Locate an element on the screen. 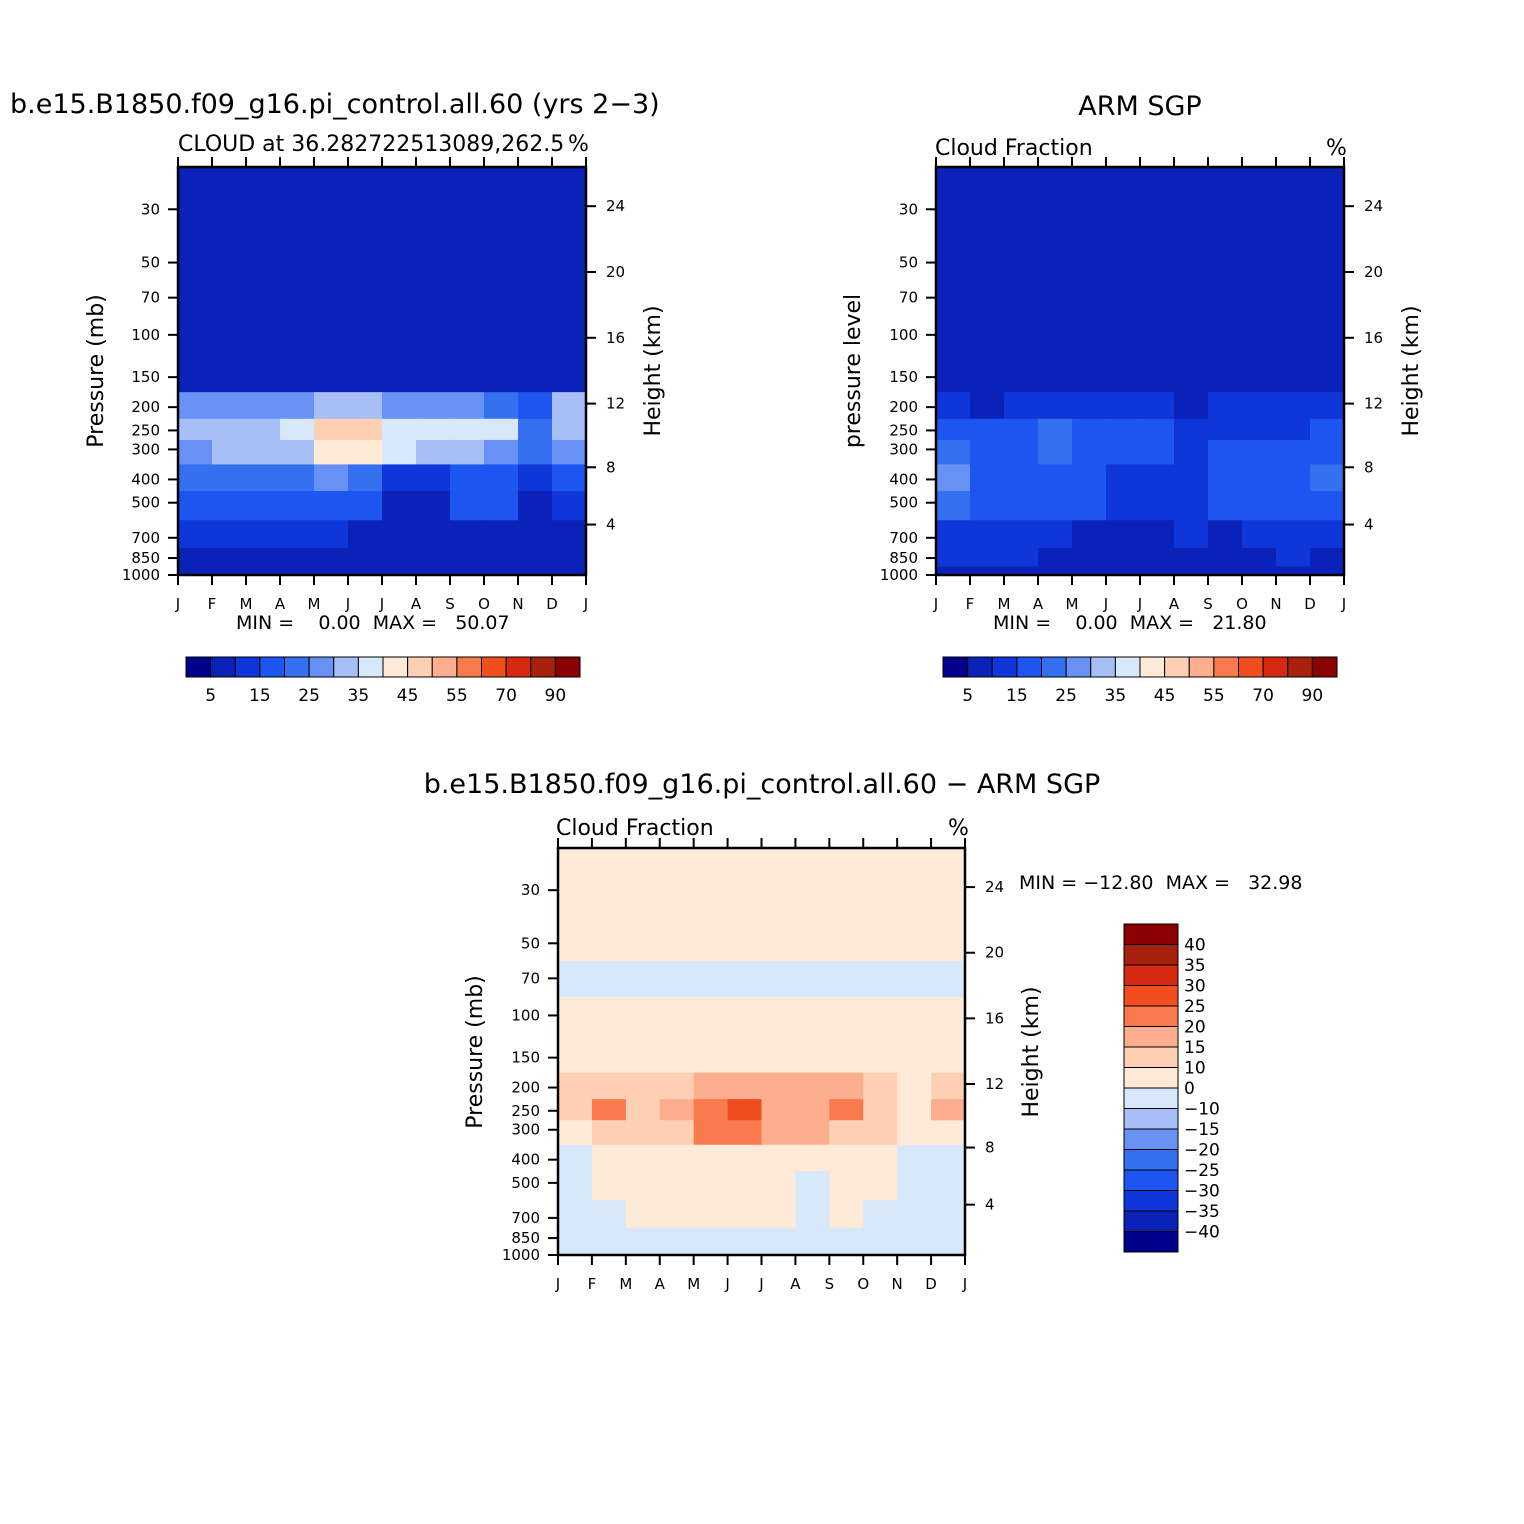 The width and height of the screenshot is (1524, 1524). x-tick-label: J is located at coordinates (1105, 604).